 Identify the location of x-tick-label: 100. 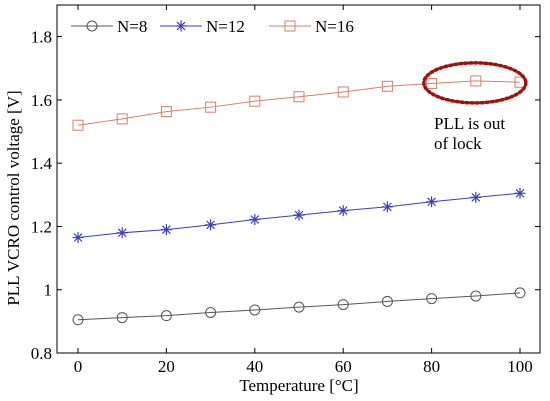
(520, 366).